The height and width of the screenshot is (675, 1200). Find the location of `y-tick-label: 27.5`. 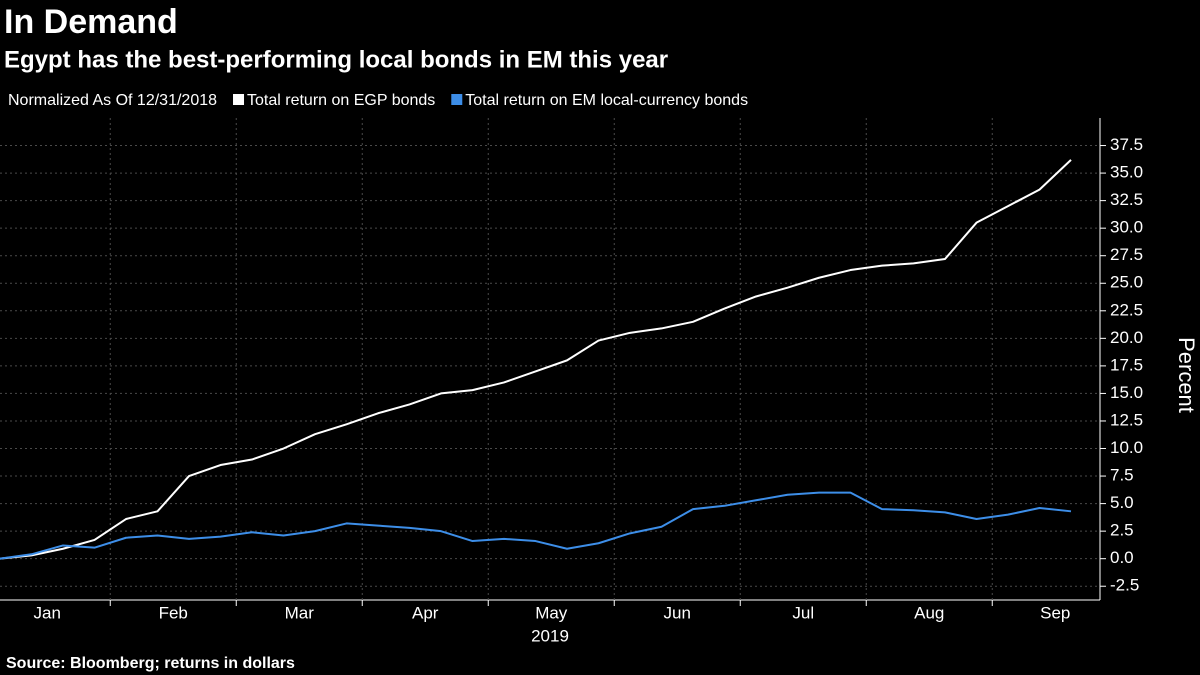

y-tick-label: 27.5 is located at coordinates (1126, 254).